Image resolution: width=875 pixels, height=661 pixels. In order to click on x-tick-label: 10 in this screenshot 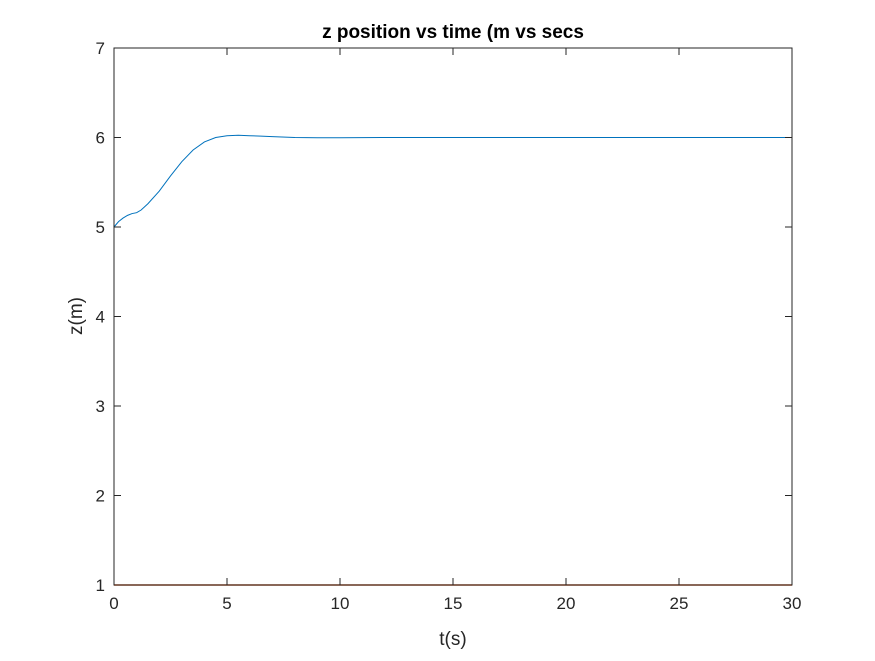, I will do `click(340, 603)`.